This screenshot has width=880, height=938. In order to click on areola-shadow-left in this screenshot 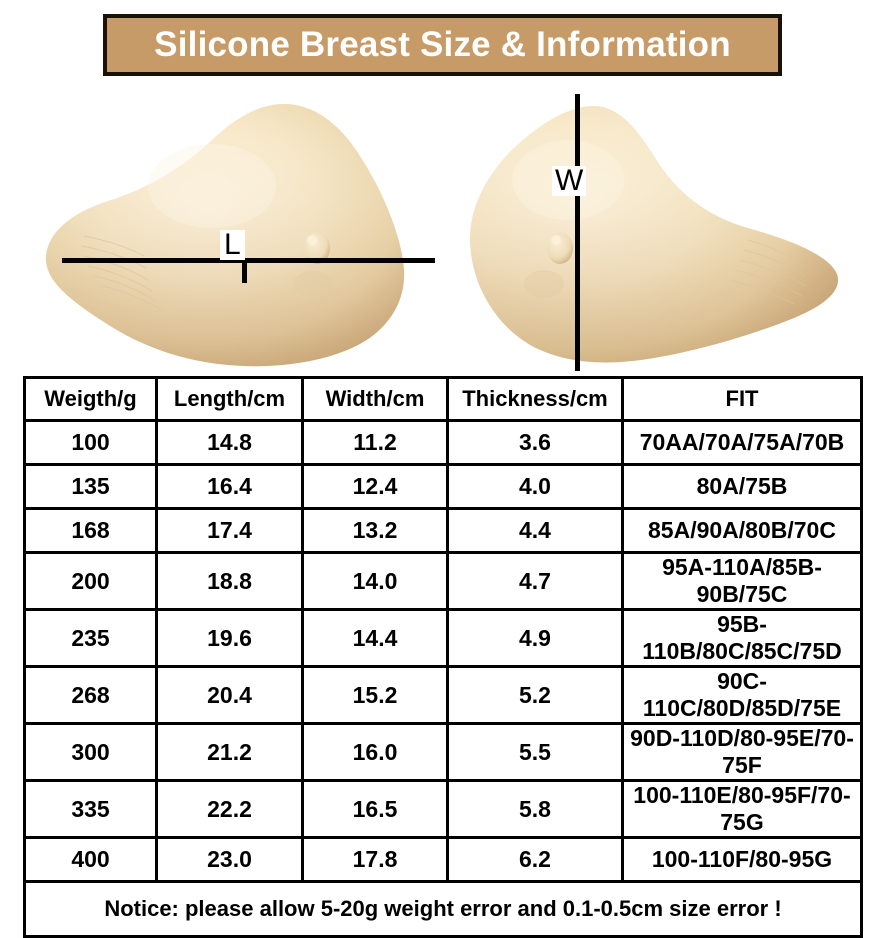, I will do `click(313, 284)`.